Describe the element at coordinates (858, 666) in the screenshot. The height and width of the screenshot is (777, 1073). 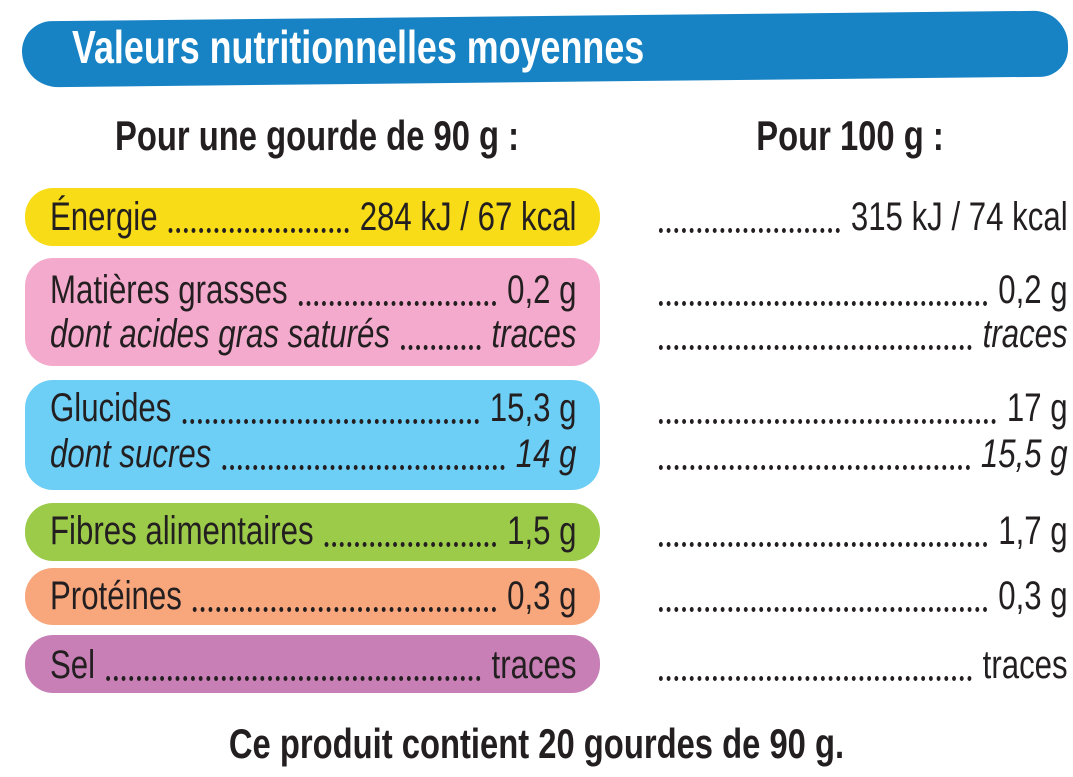
I see `row: traces` at that location.